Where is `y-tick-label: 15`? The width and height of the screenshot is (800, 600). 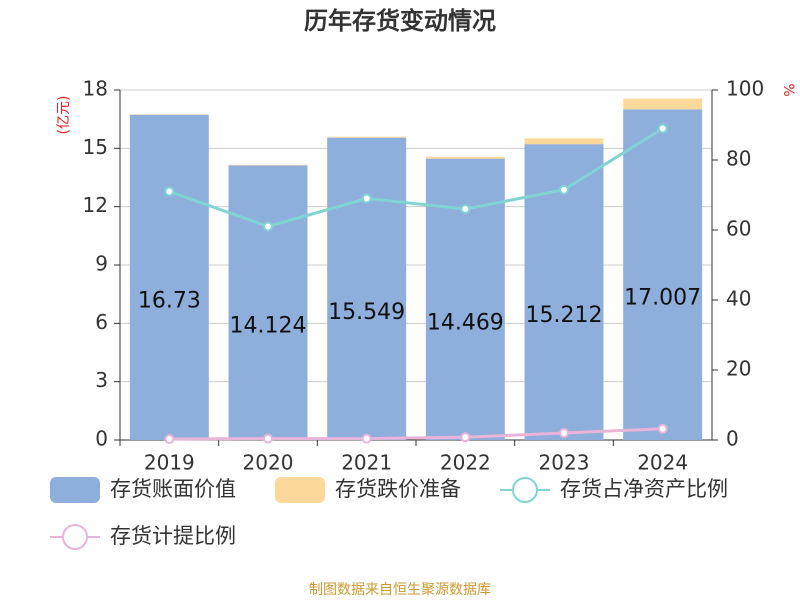
y-tick-label: 15 is located at coordinates (95, 147).